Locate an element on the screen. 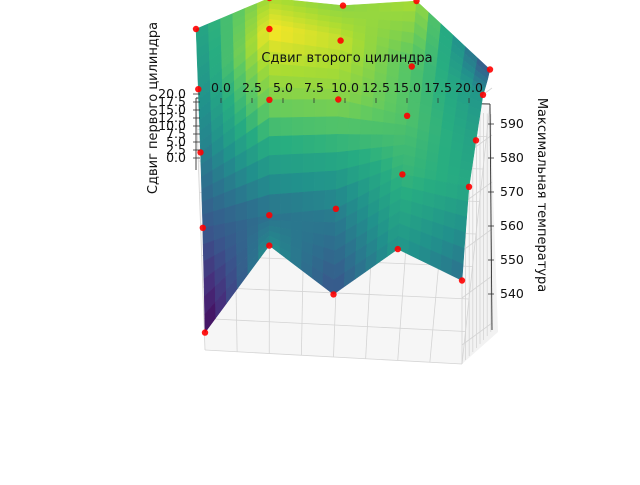 The width and height of the screenshot is (640, 485). x-tick-label: 10.0 is located at coordinates (345, 87).